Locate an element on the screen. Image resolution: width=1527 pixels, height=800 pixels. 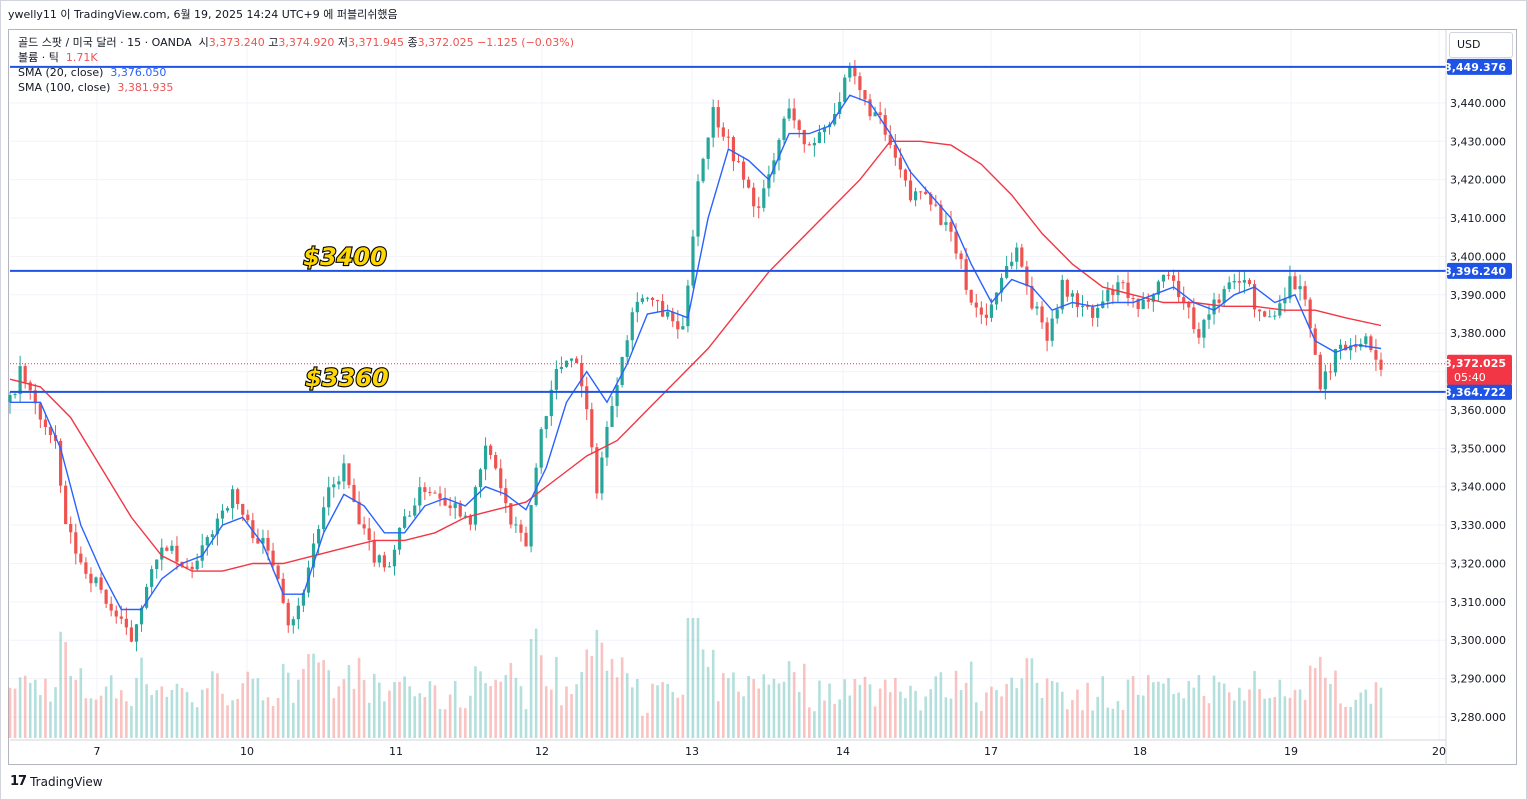
legend-sma20-value: 3,376.050 is located at coordinates (138, 72).